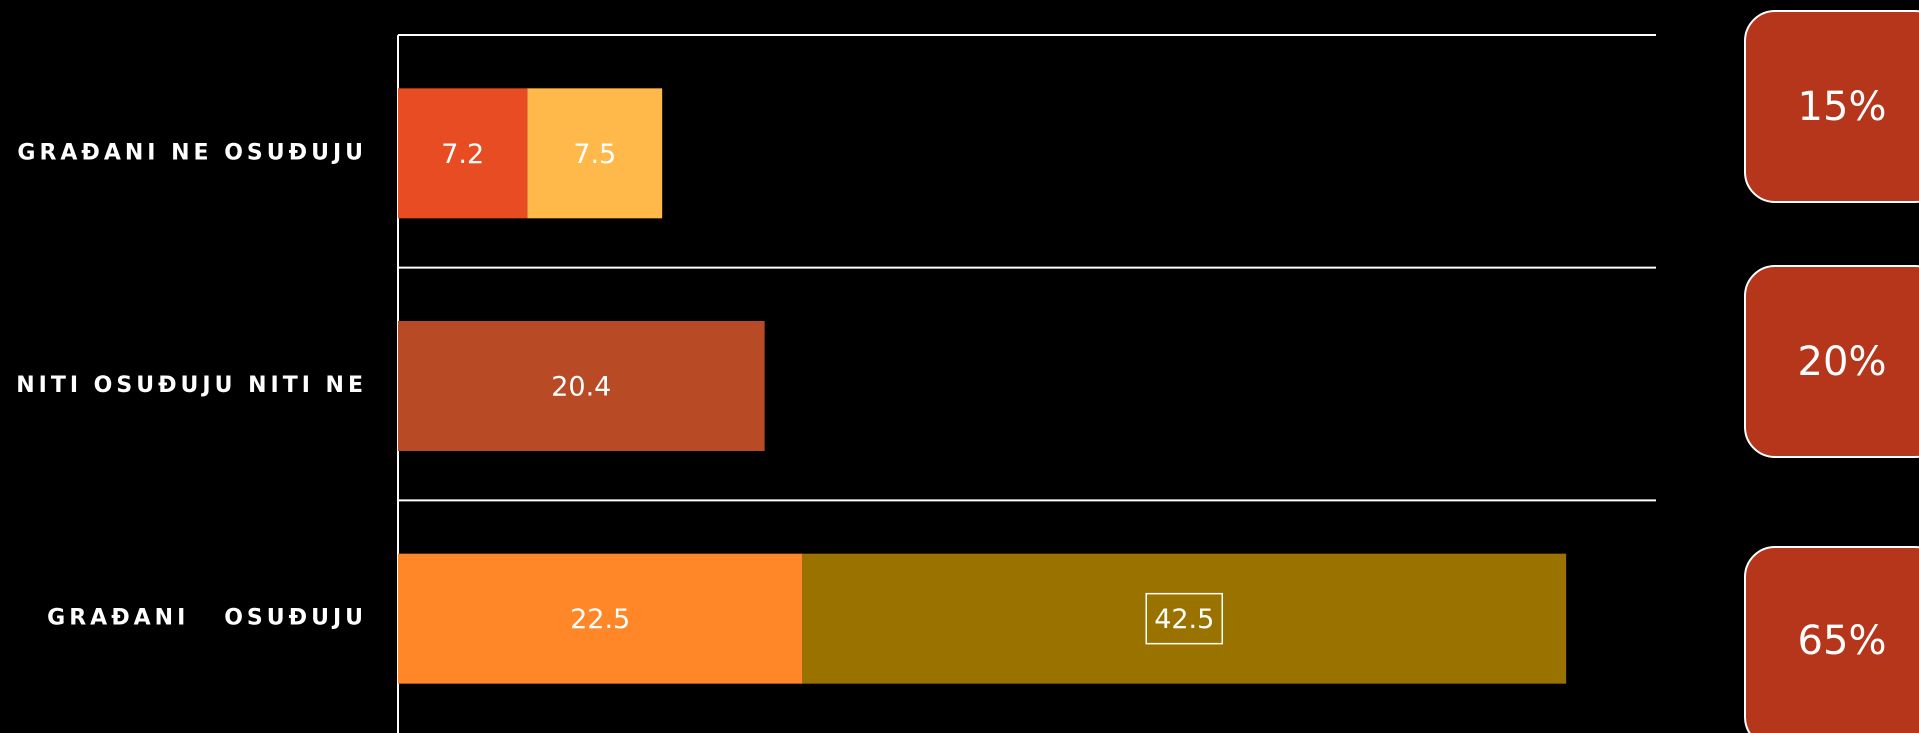 This screenshot has height=733, width=1919. I want to click on value-label: 7.2, so click(462, 154).